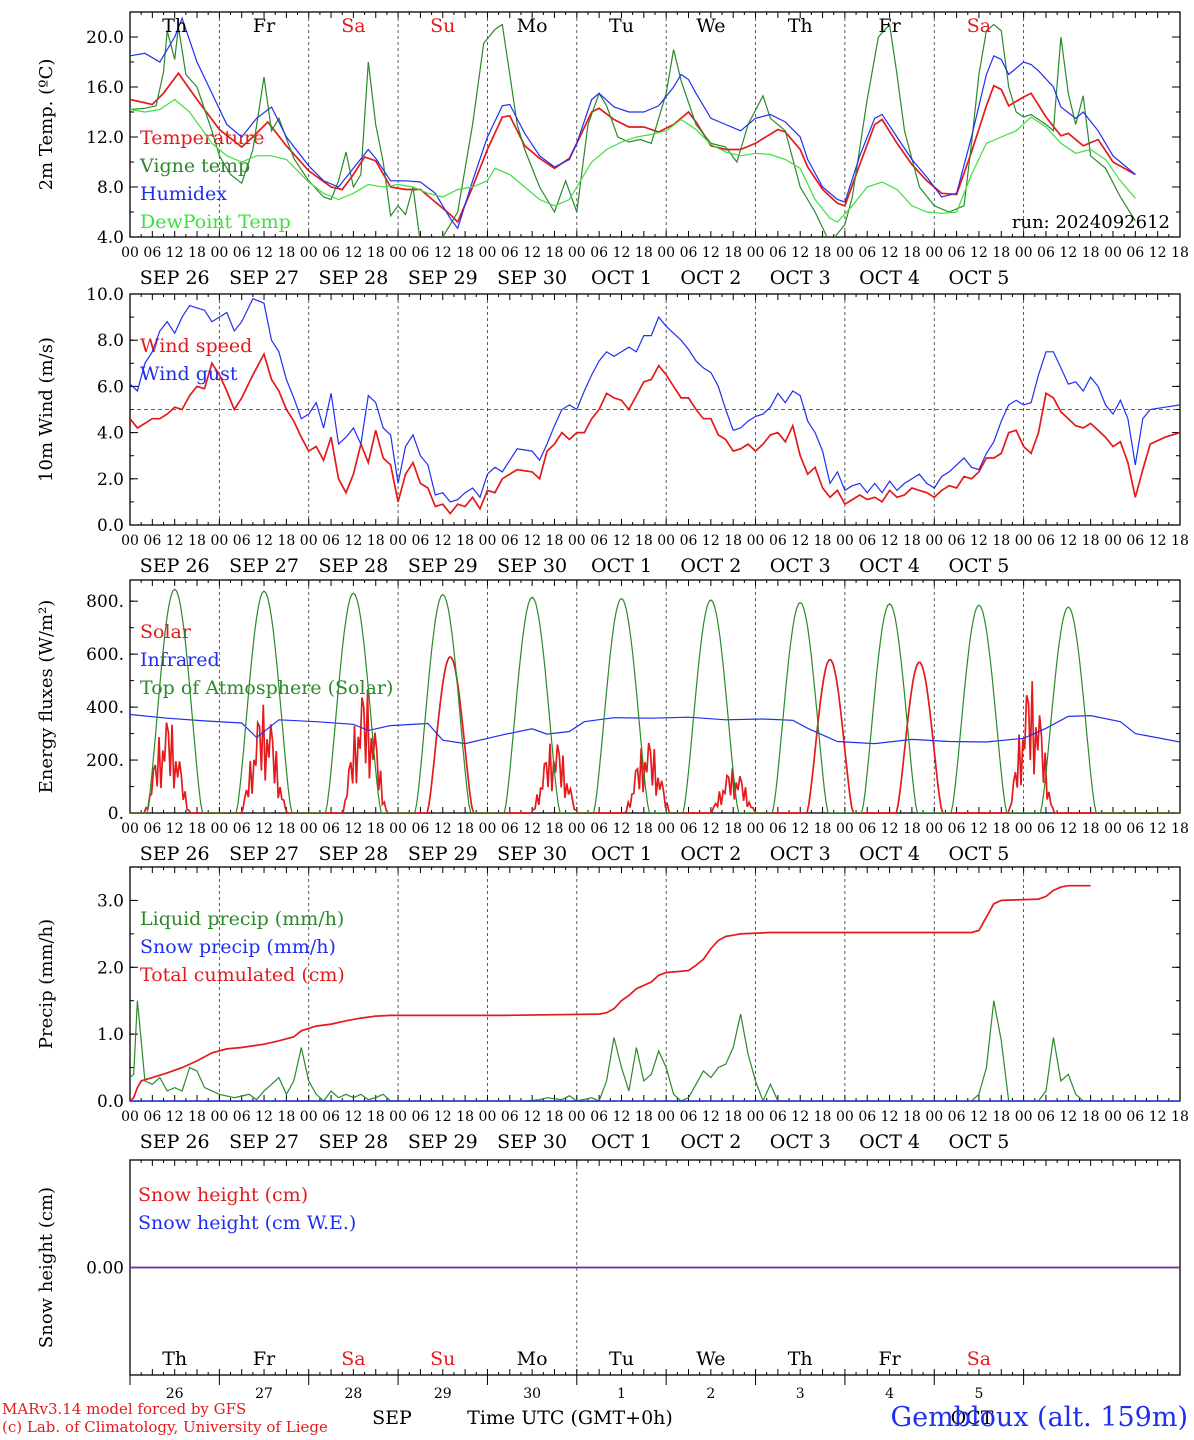 This screenshot has height=1440, width=1194. I want to click on y-tick-label: 8.0, so click(110, 188).